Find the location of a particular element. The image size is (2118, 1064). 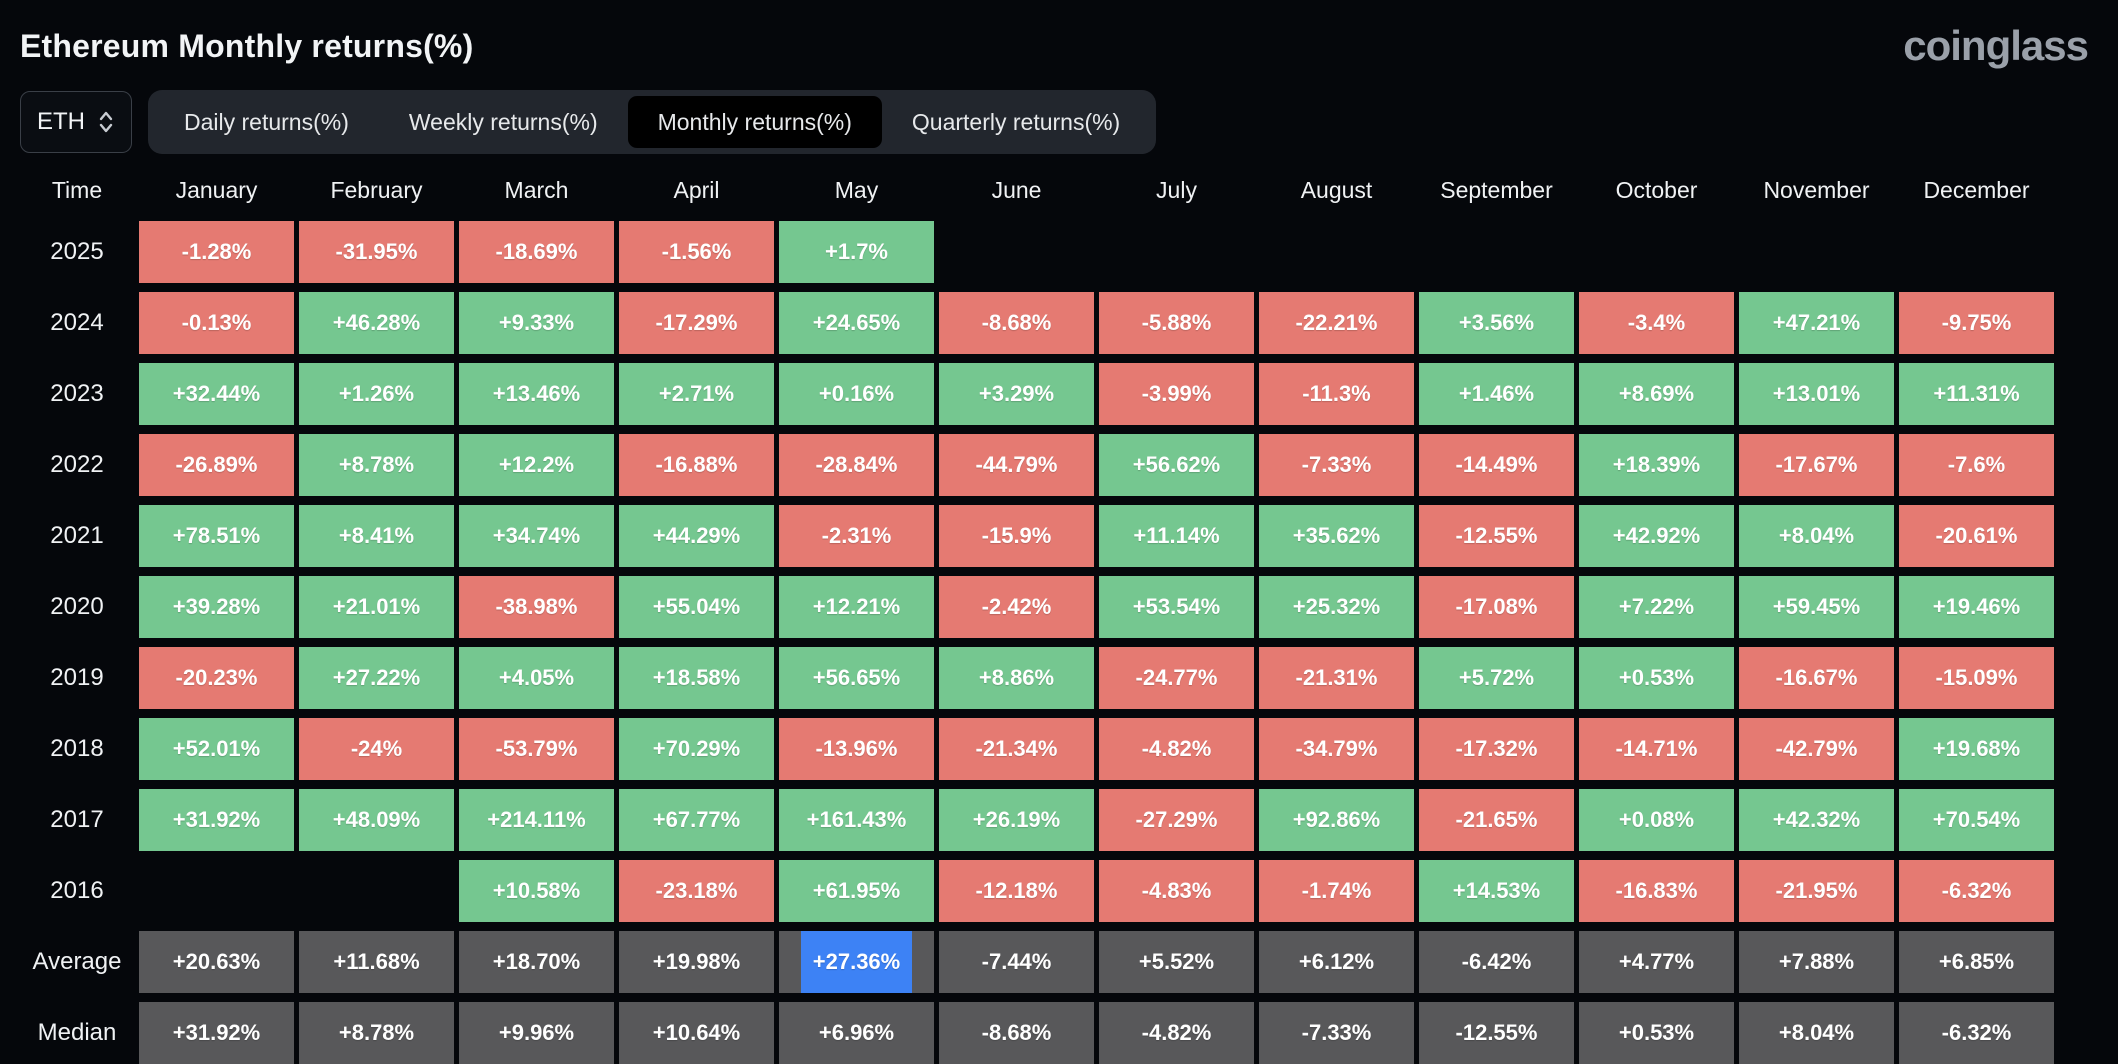

cell-2017-january: +31.92% is located at coordinates (216, 820).